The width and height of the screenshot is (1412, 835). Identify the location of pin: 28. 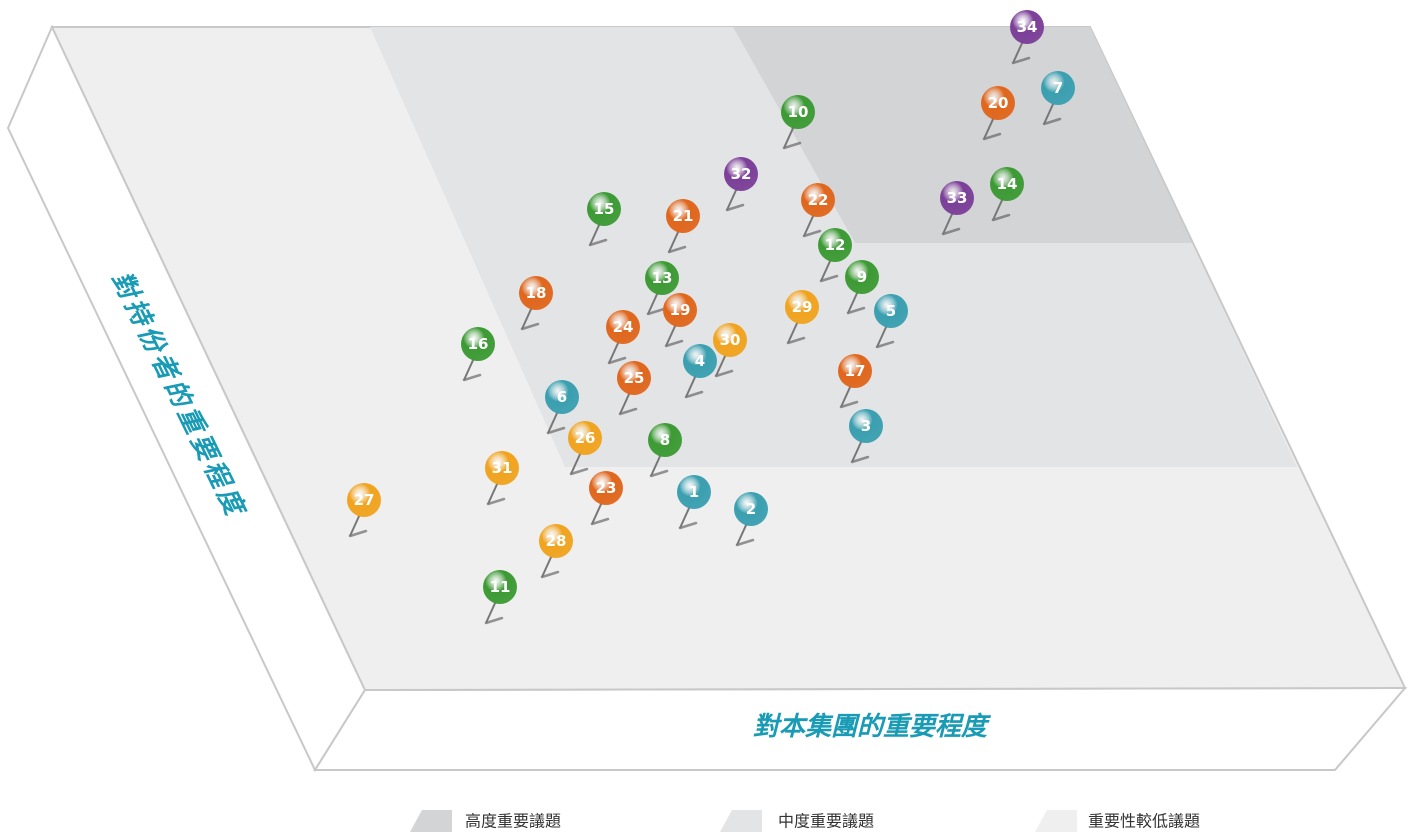
(556, 551).